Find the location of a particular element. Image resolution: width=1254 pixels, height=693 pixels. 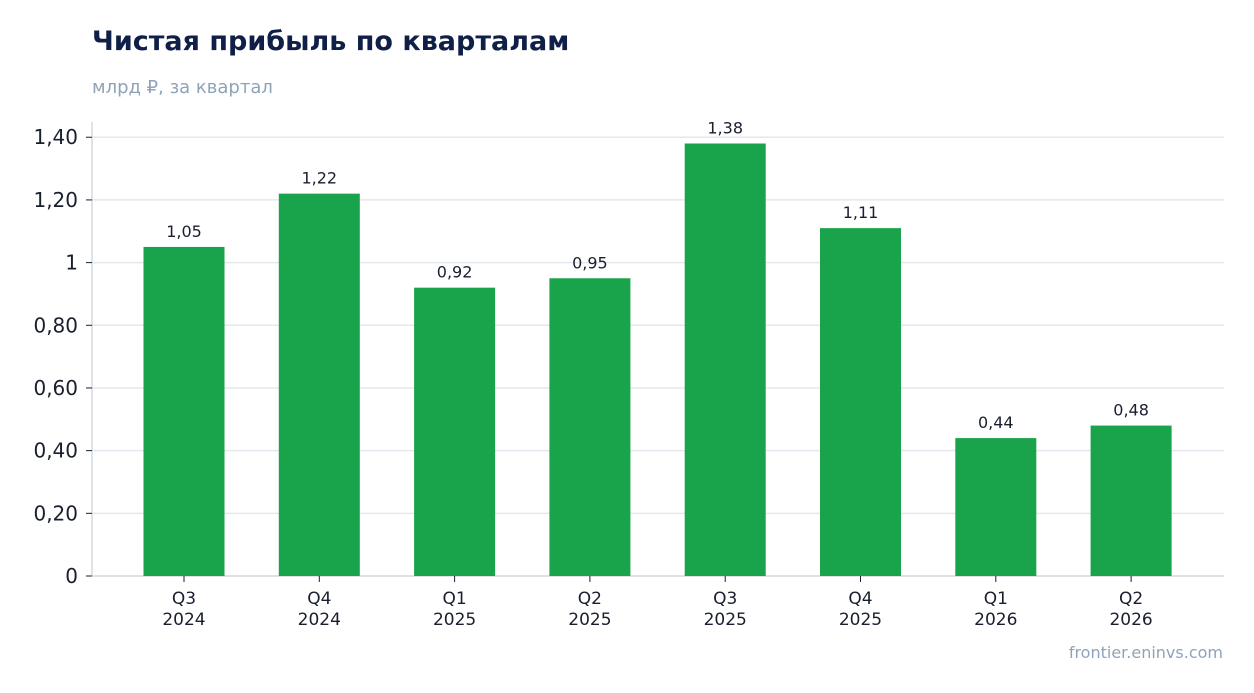

y-tick-label: 0,40 is located at coordinates (55, 451).